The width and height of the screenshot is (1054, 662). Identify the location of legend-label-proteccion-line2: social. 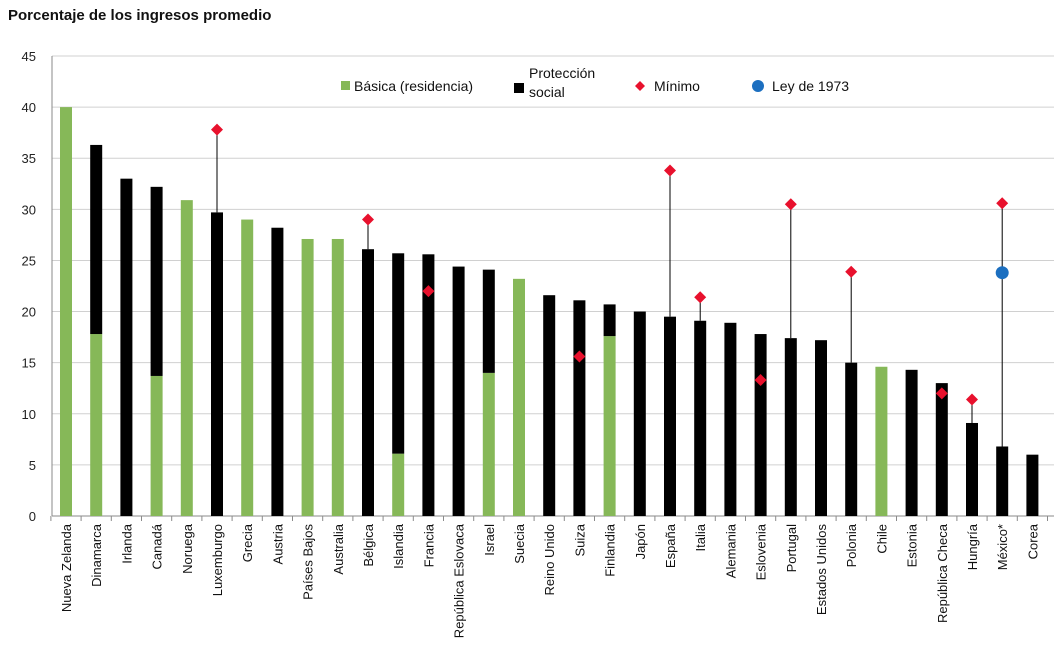
(547, 92).